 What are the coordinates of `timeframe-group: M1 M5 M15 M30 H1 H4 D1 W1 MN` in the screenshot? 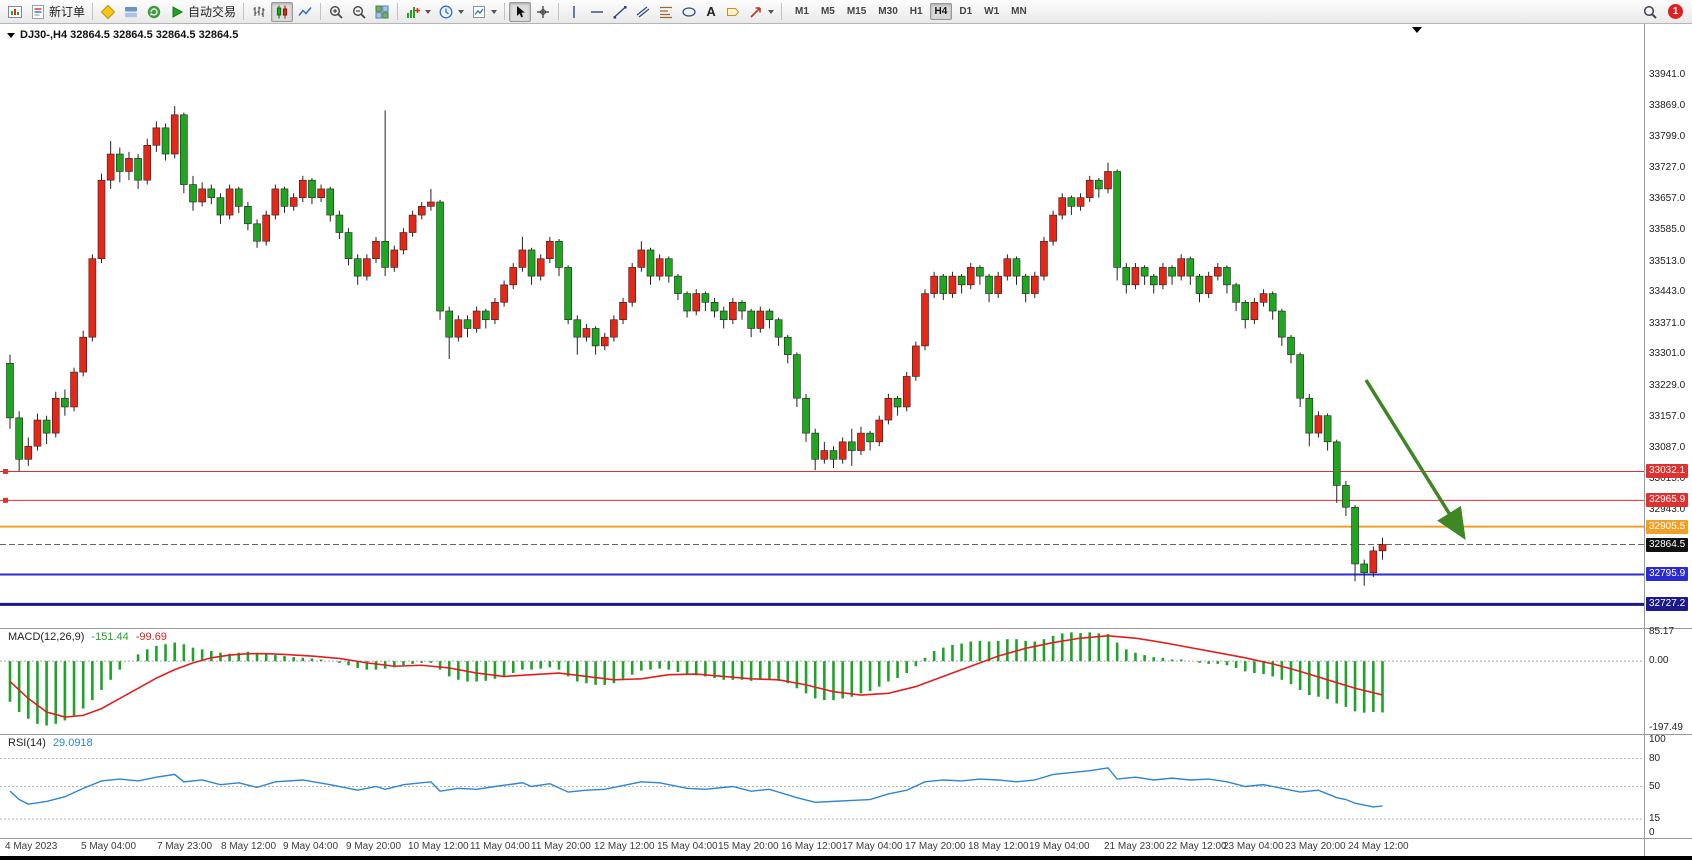 It's located at (911, 11).